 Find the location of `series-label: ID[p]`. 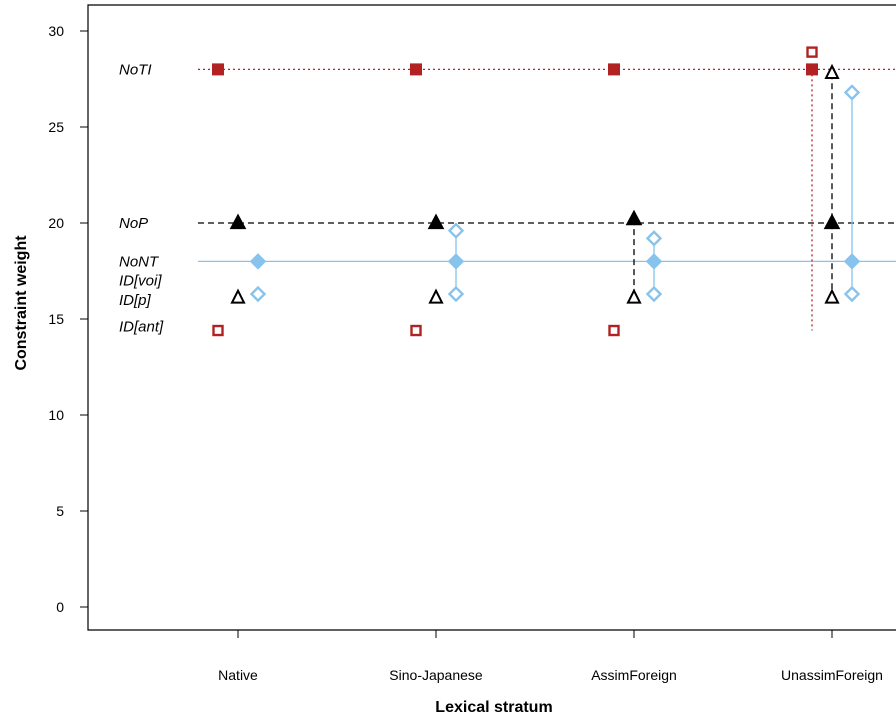

series-label: ID[p] is located at coordinates (135, 300).